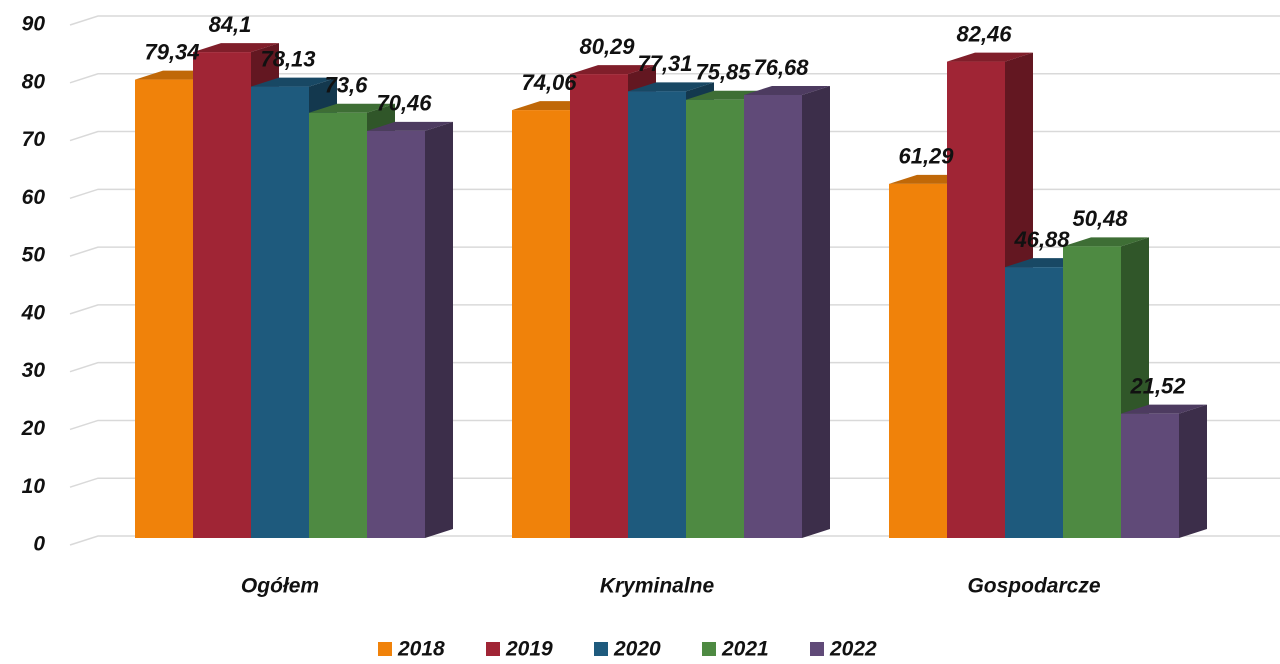  Describe the element at coordinates (34, 139) in the screenshot. I see `y-tick-label: 70` at that location.